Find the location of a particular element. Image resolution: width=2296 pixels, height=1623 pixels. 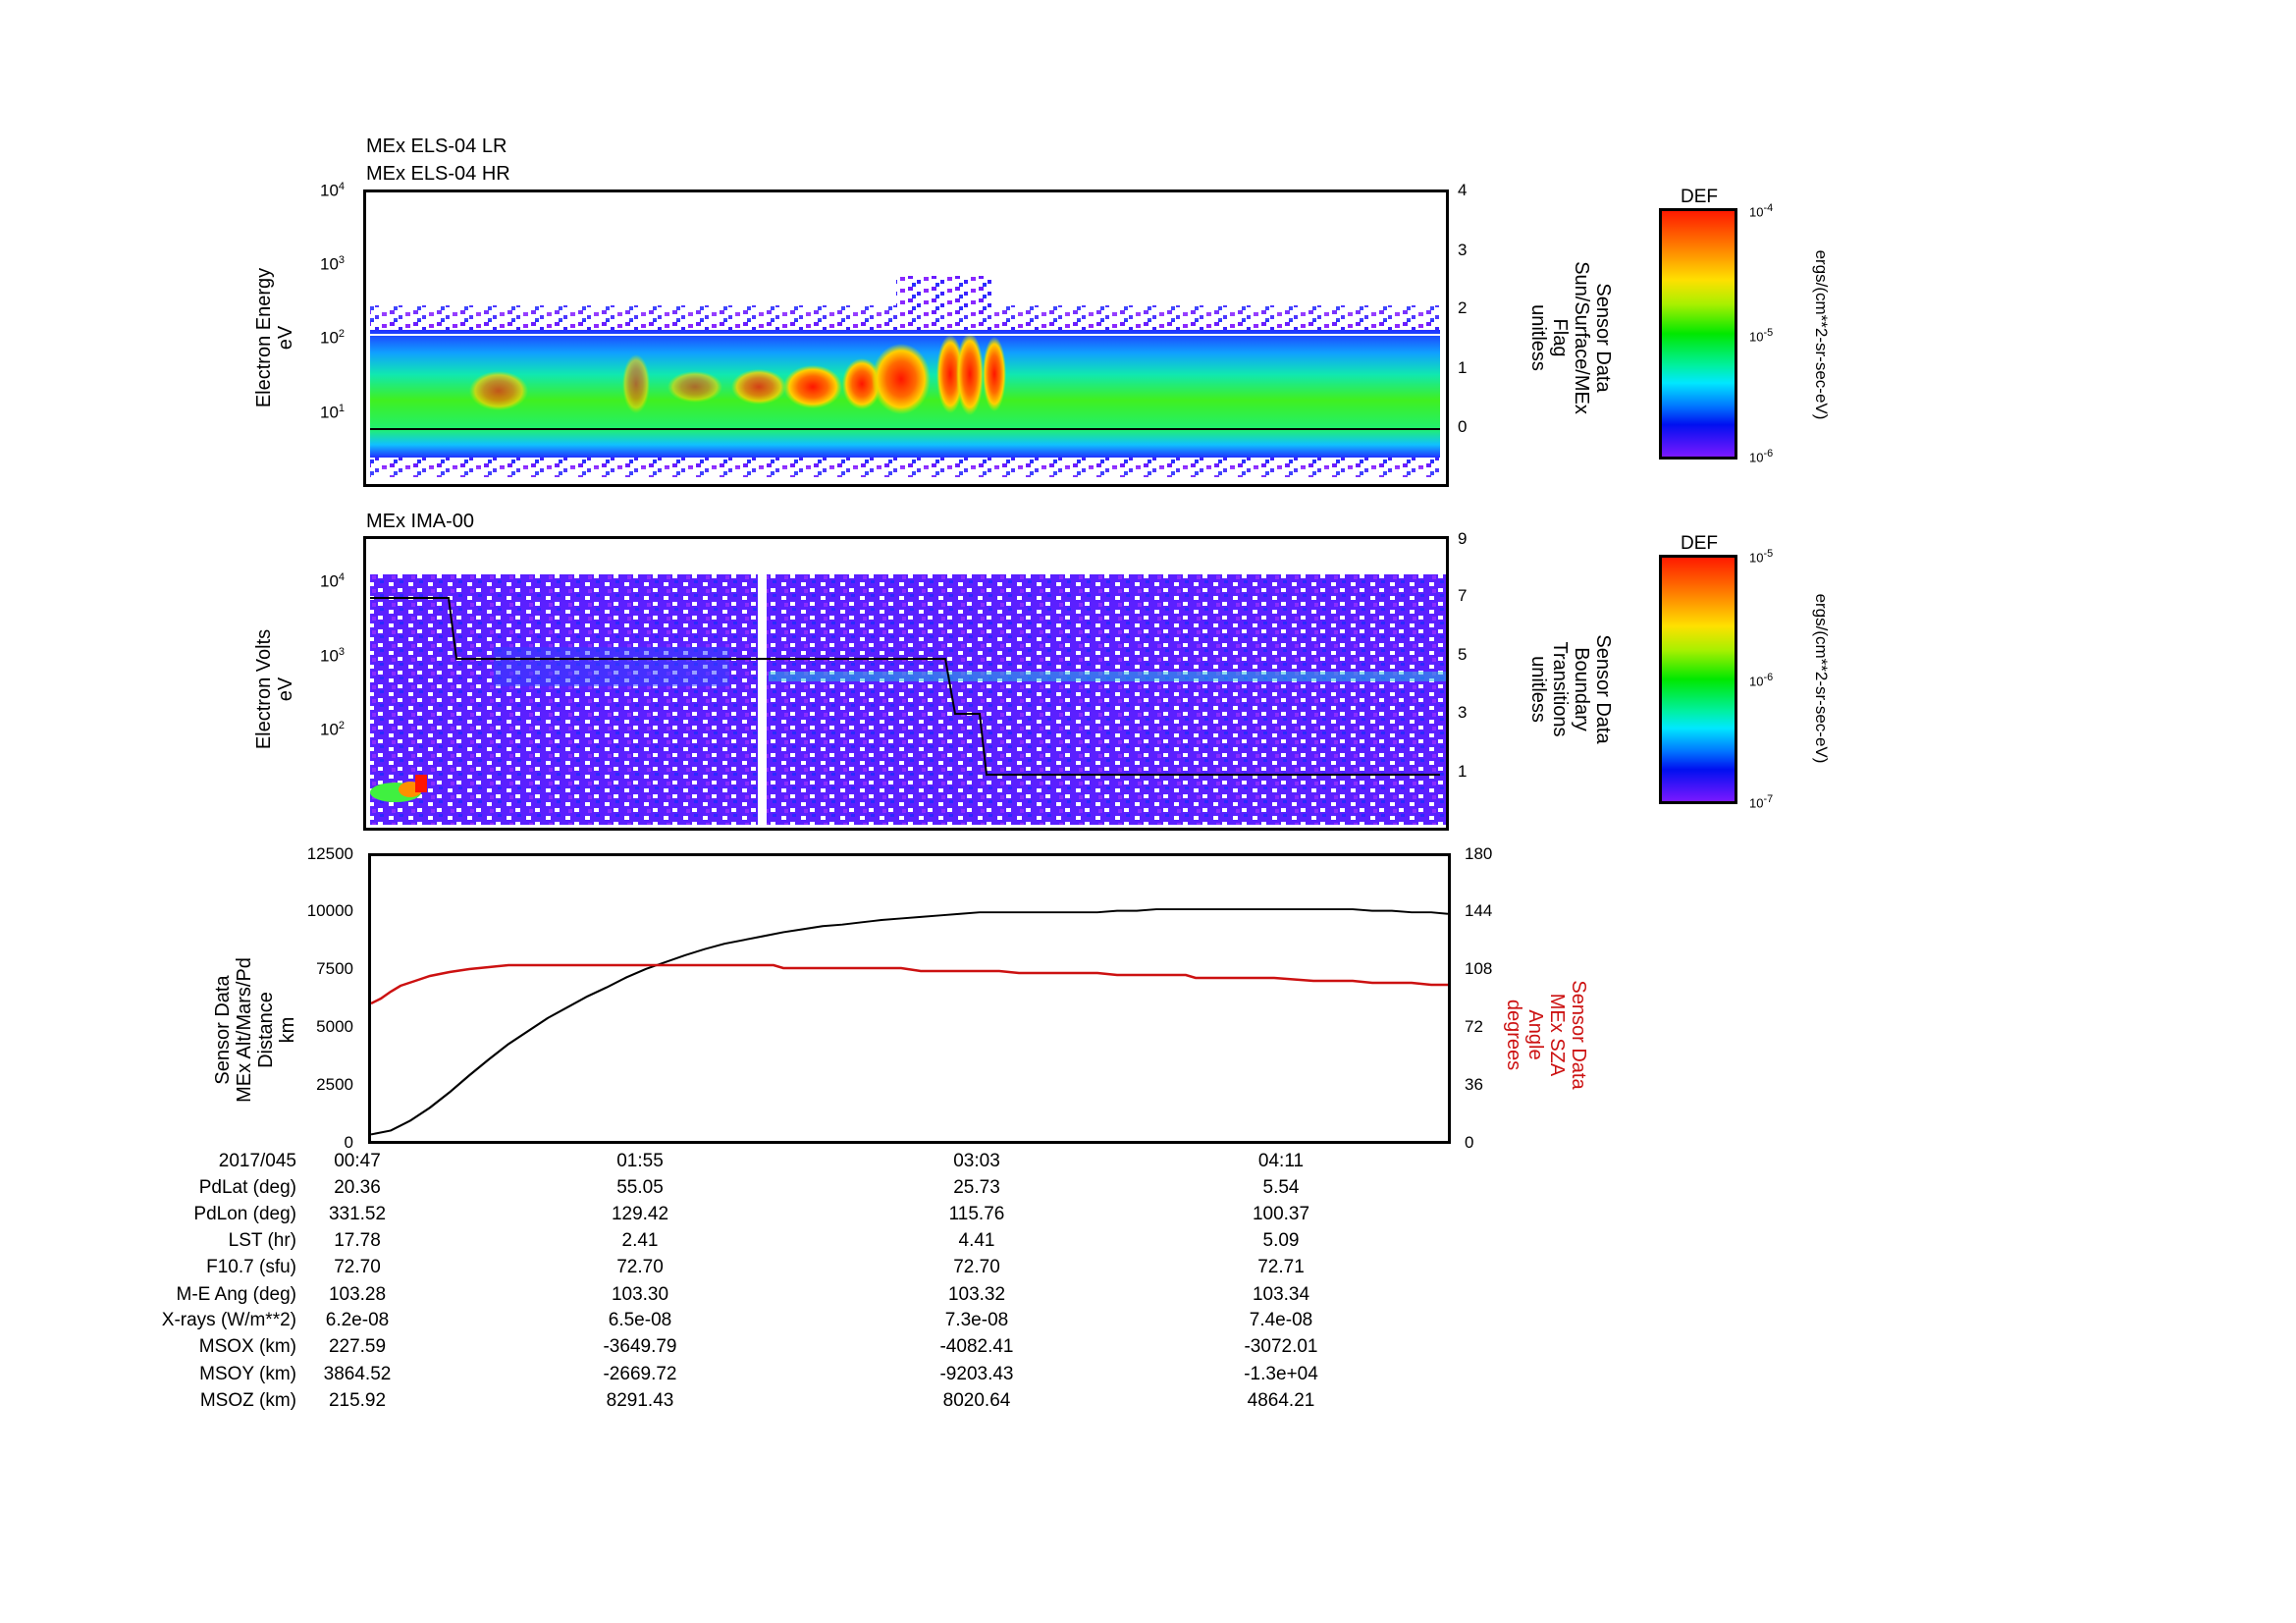

ima-spectrogram is located at coordinates (906, 683).